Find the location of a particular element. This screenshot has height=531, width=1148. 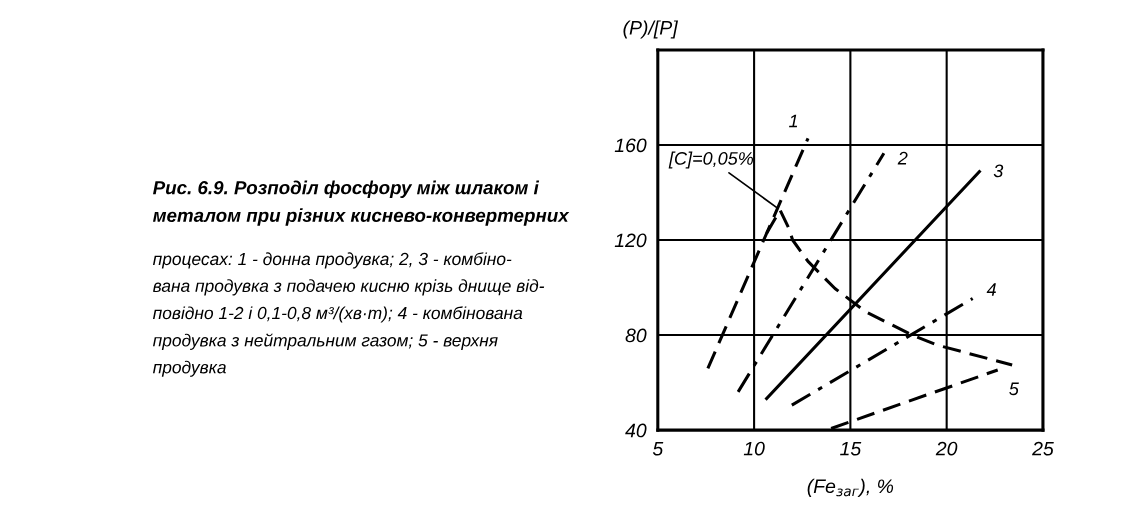

series-label: 2 is located at coordinates (902, 158).